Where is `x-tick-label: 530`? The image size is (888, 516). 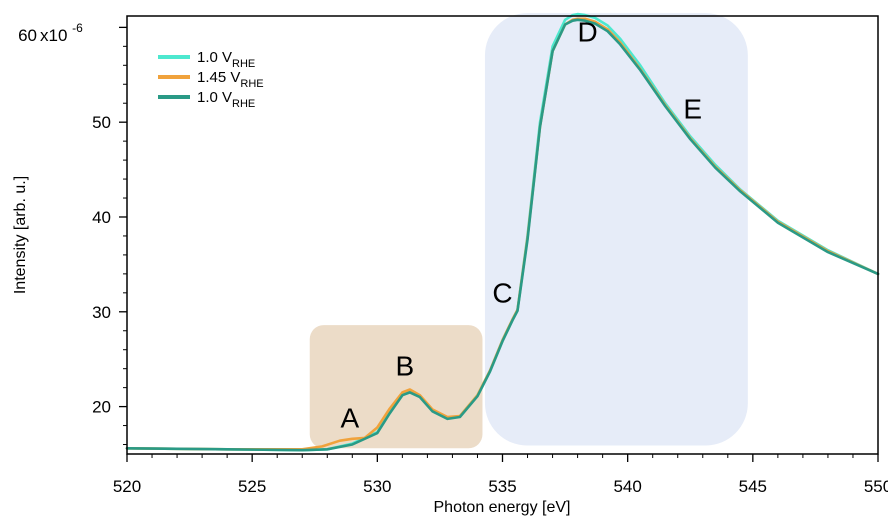
x-tick-label: 530 is located at coordinates (377, 486).